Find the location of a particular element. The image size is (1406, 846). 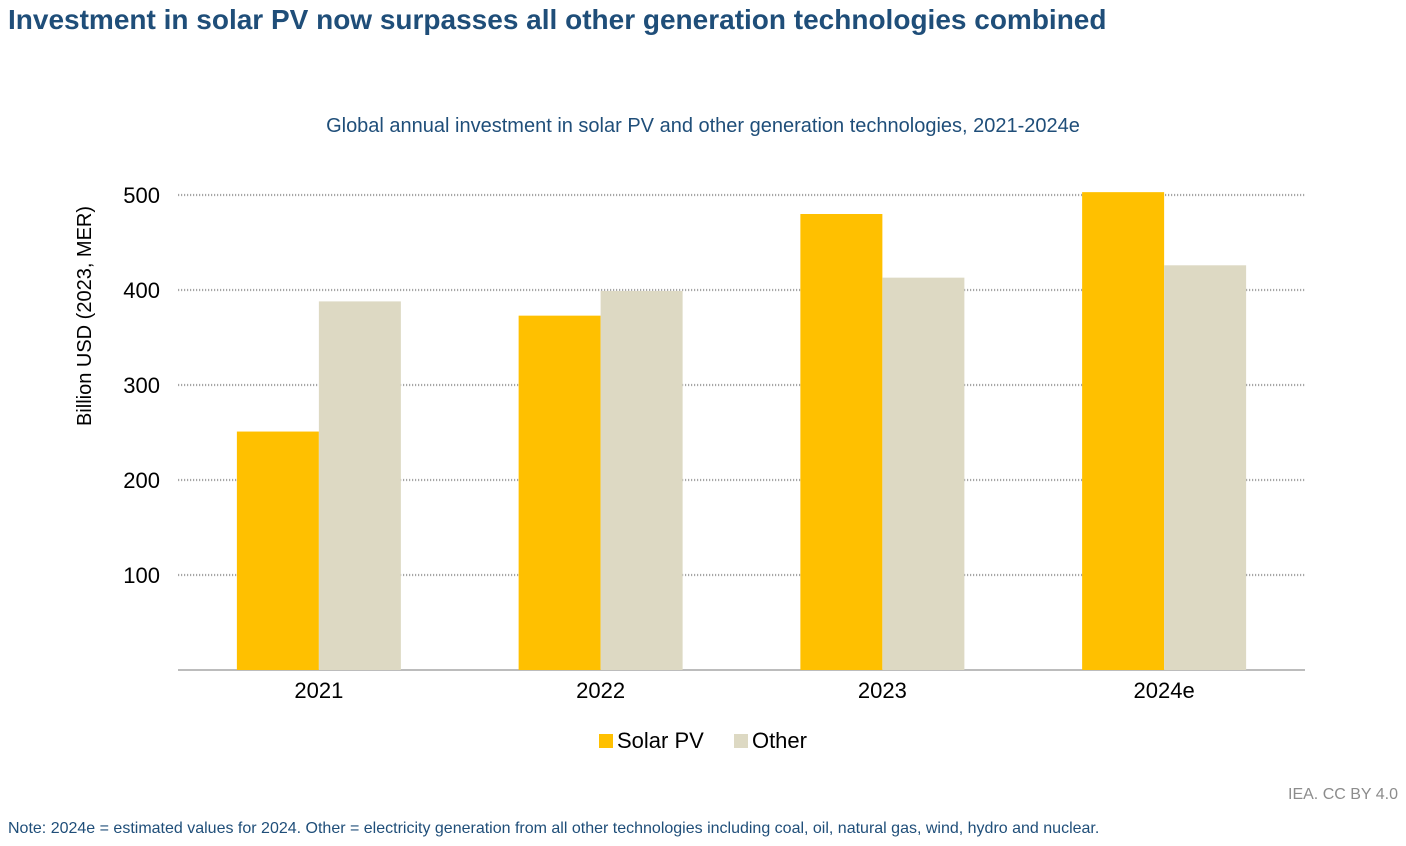

y-tick-label: 300 is located at coordinates (141, 385).